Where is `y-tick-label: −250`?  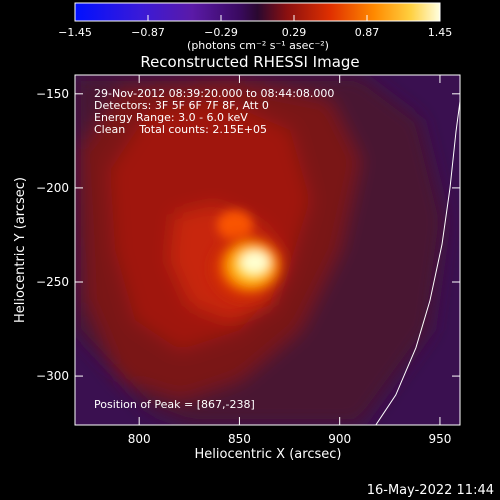
y-tick-label: −250 is located at coordinates (52, 282).